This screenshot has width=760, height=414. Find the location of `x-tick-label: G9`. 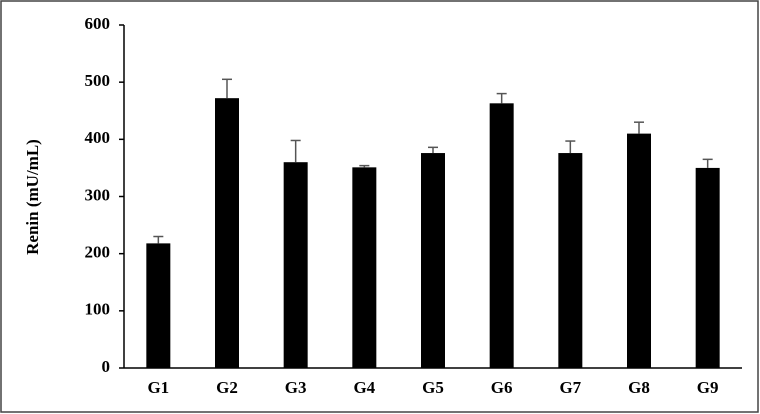

x-tick-label: G9 is located at coordinates (708, 387).